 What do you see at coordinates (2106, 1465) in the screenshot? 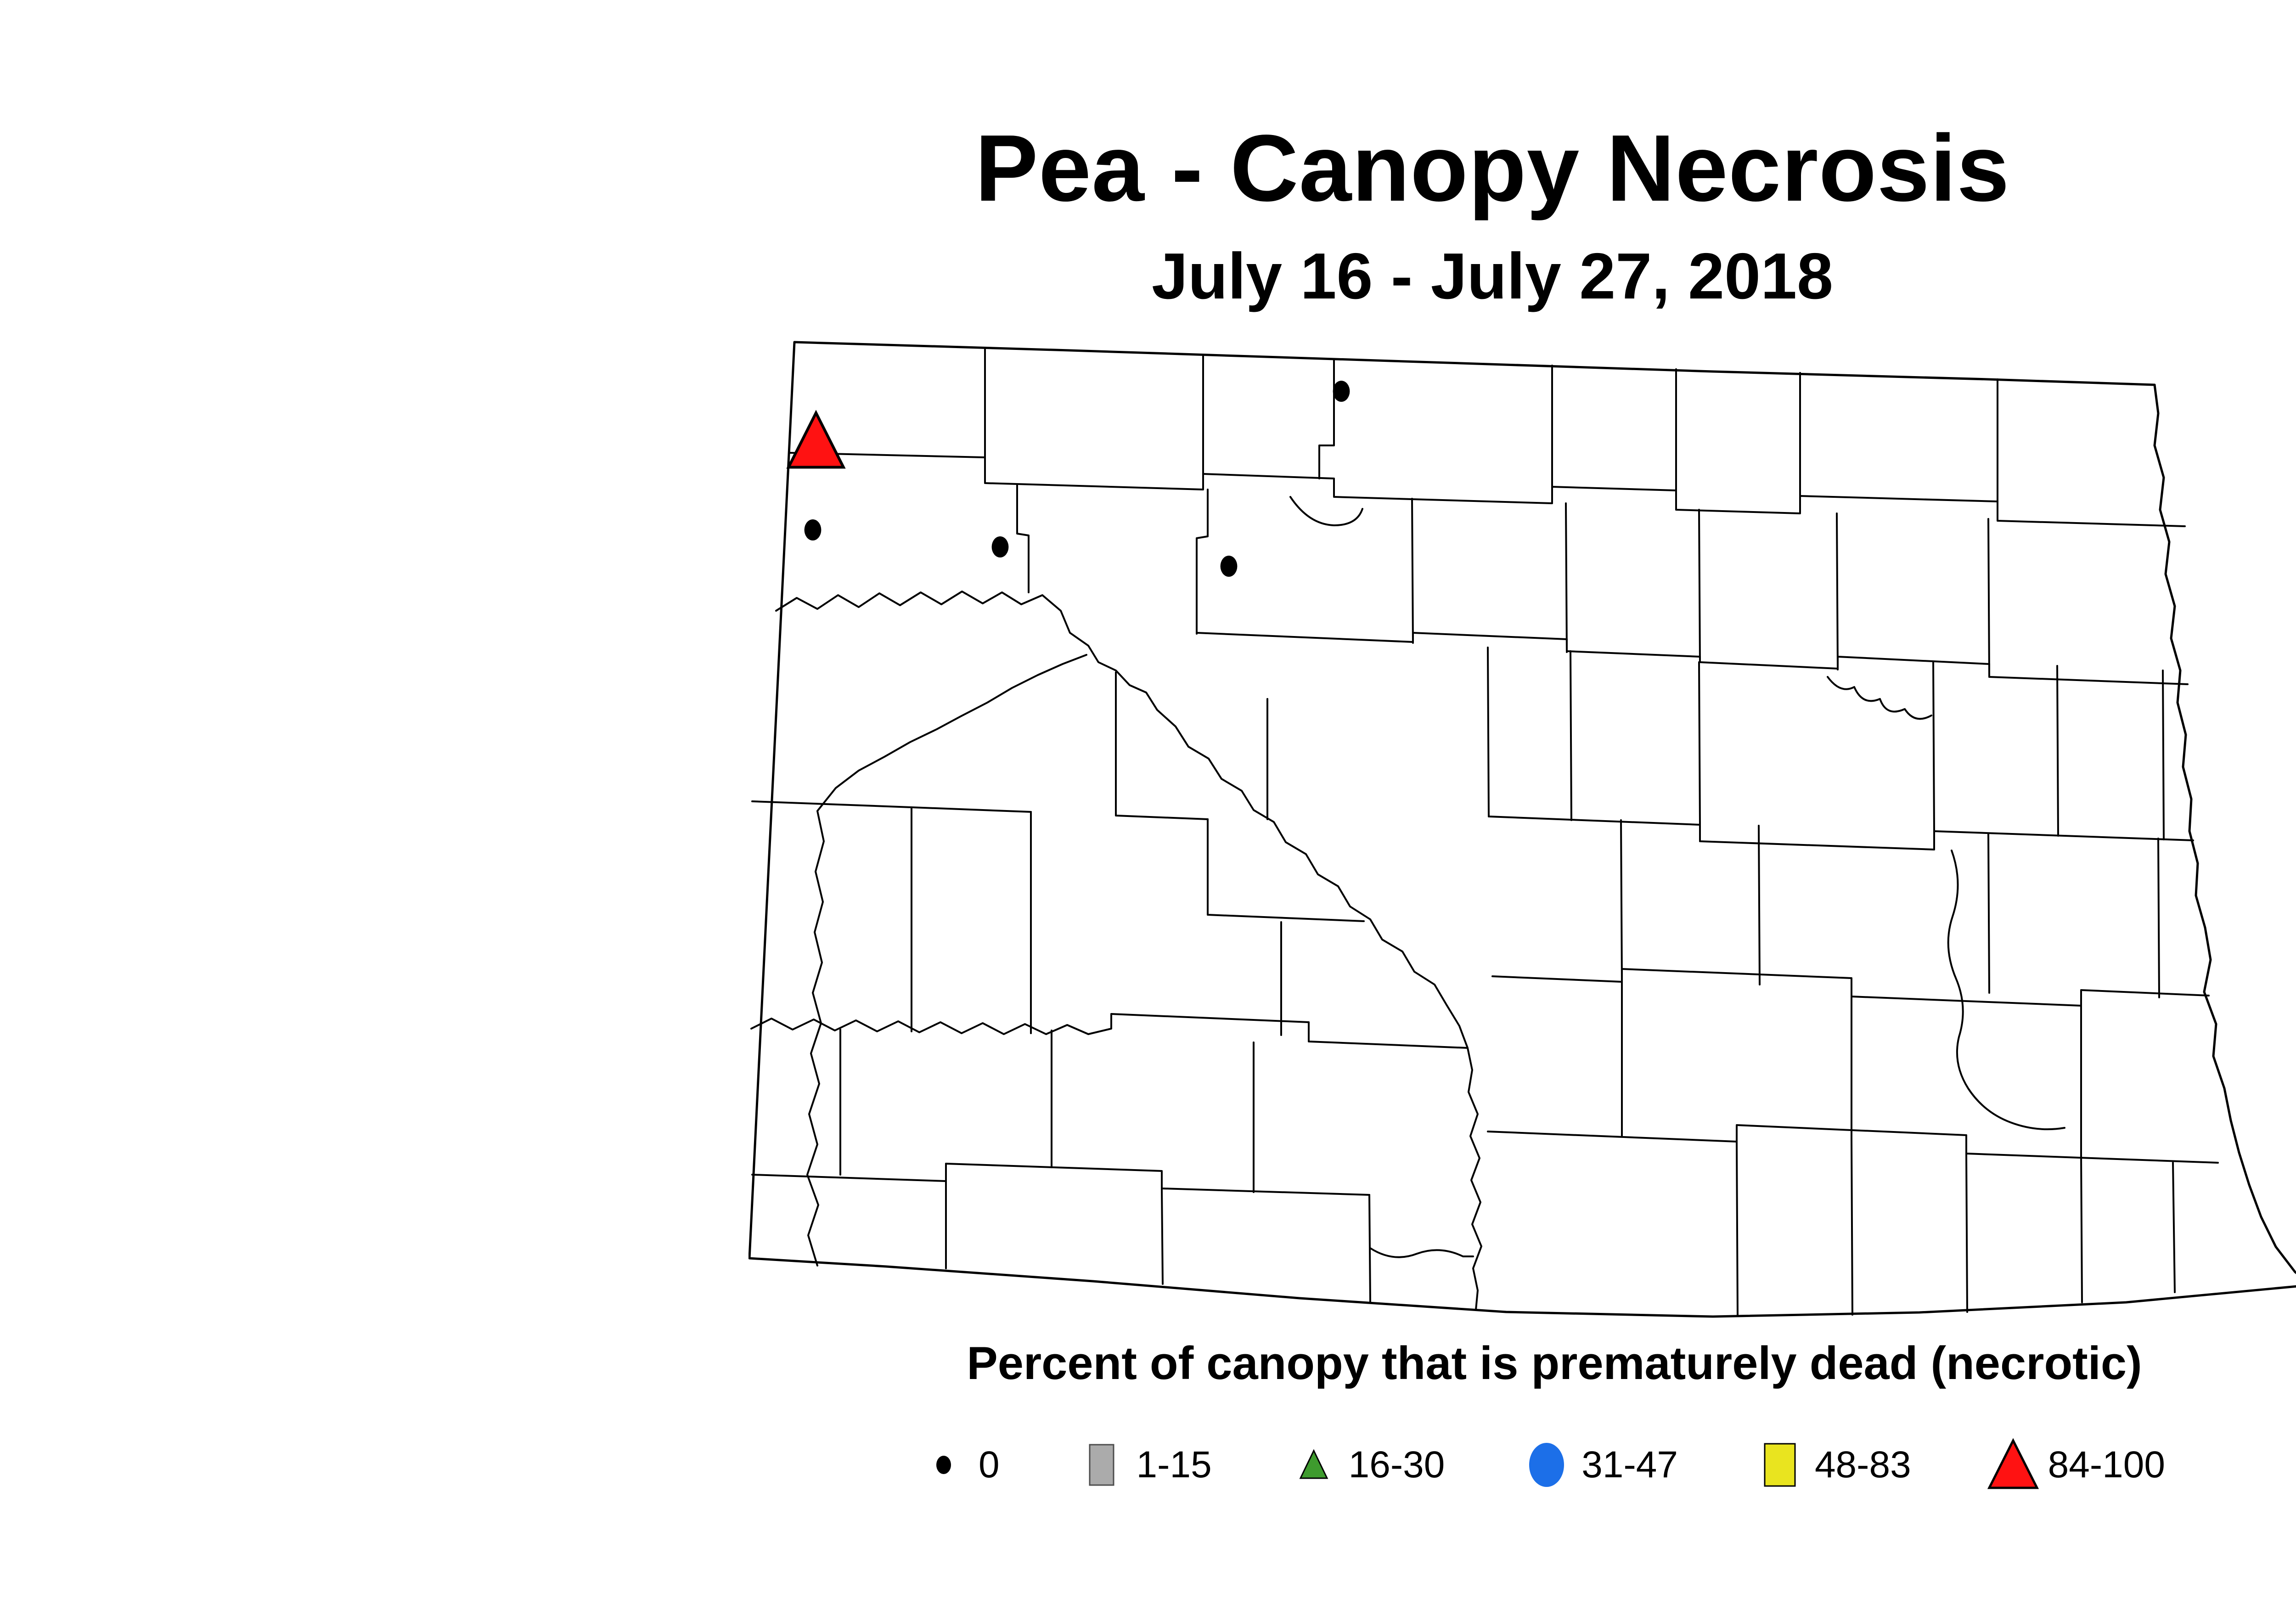
I see `legend-label: 84-100` at bounding box center [2106, 1465].